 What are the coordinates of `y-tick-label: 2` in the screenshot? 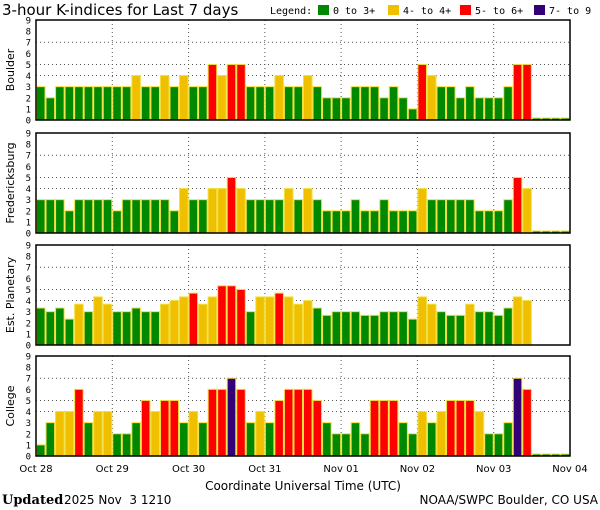 It's located at (28, 324).